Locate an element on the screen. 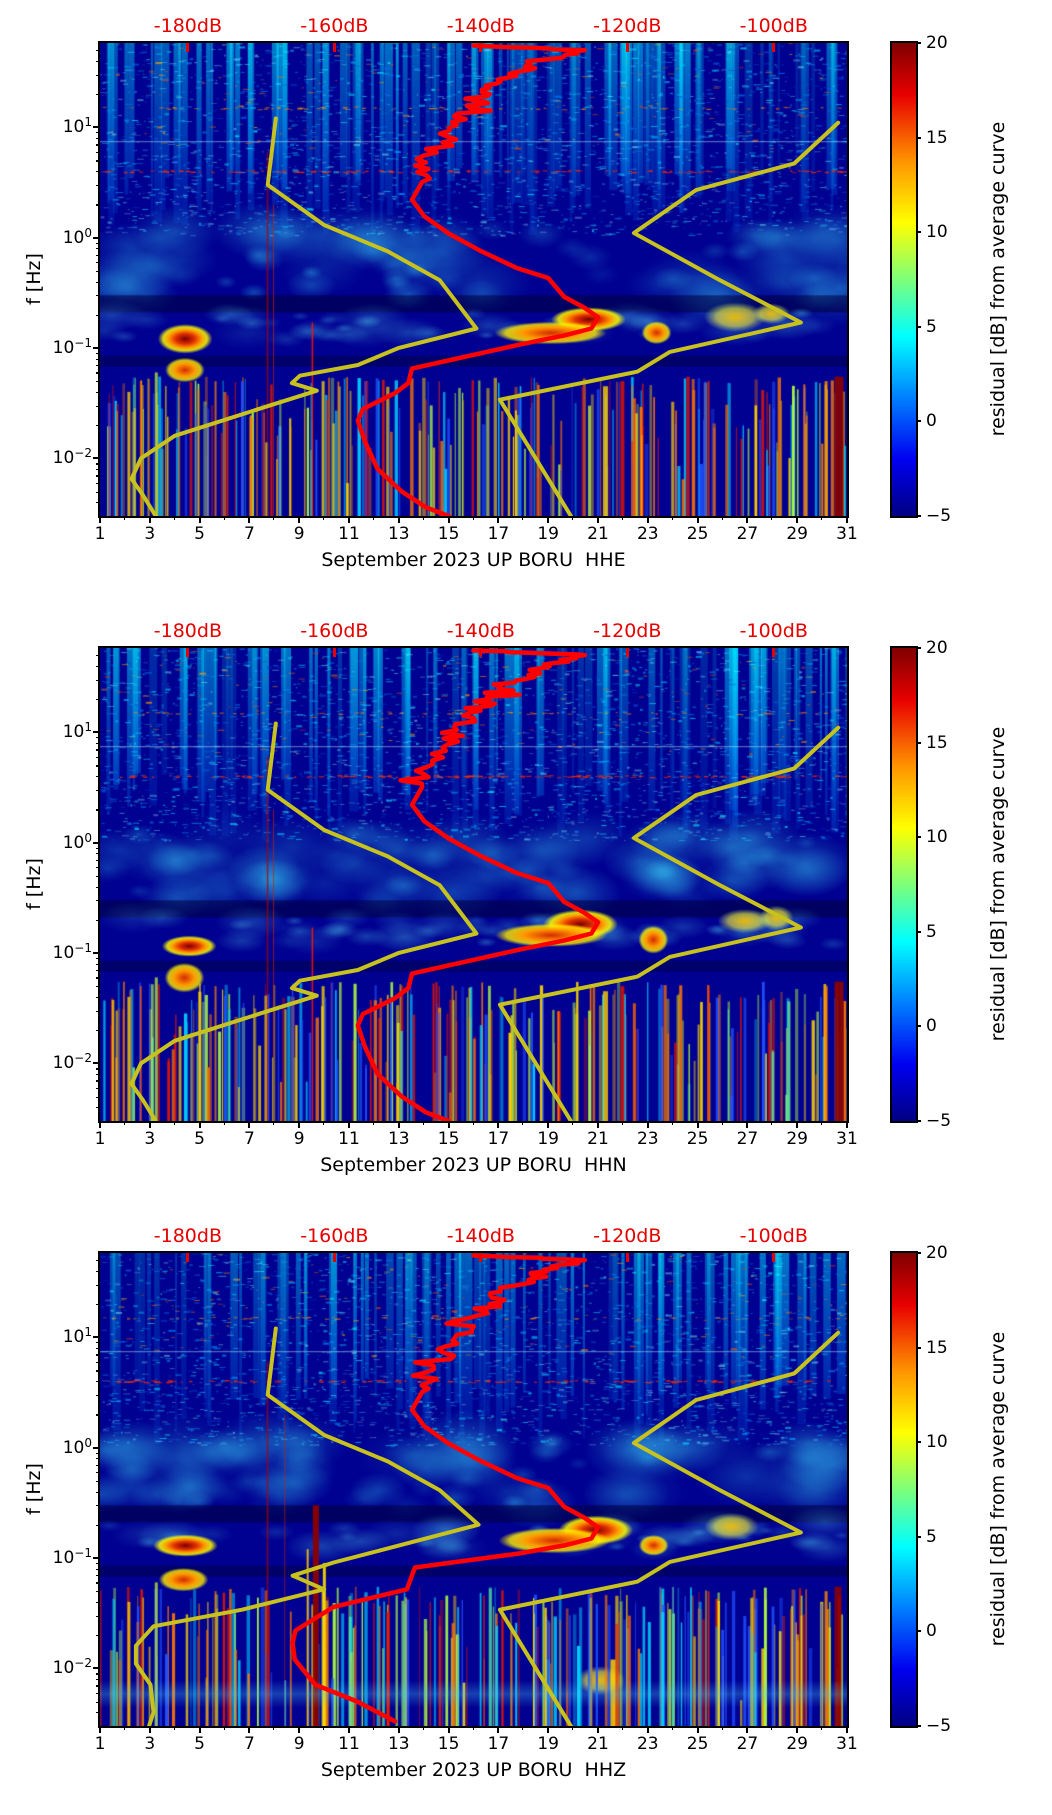  top-axis-label: -160dB is located at coordinates (334, 631).